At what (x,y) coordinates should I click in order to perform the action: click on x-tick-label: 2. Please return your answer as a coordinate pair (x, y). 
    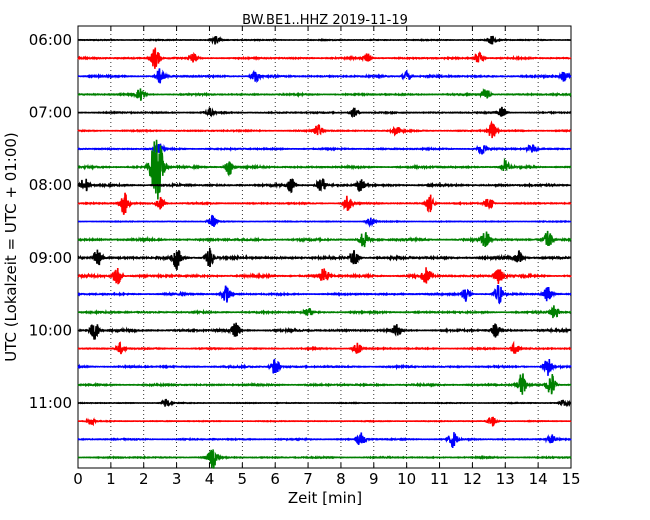
    Looking at the image, I should click on (144, 479).